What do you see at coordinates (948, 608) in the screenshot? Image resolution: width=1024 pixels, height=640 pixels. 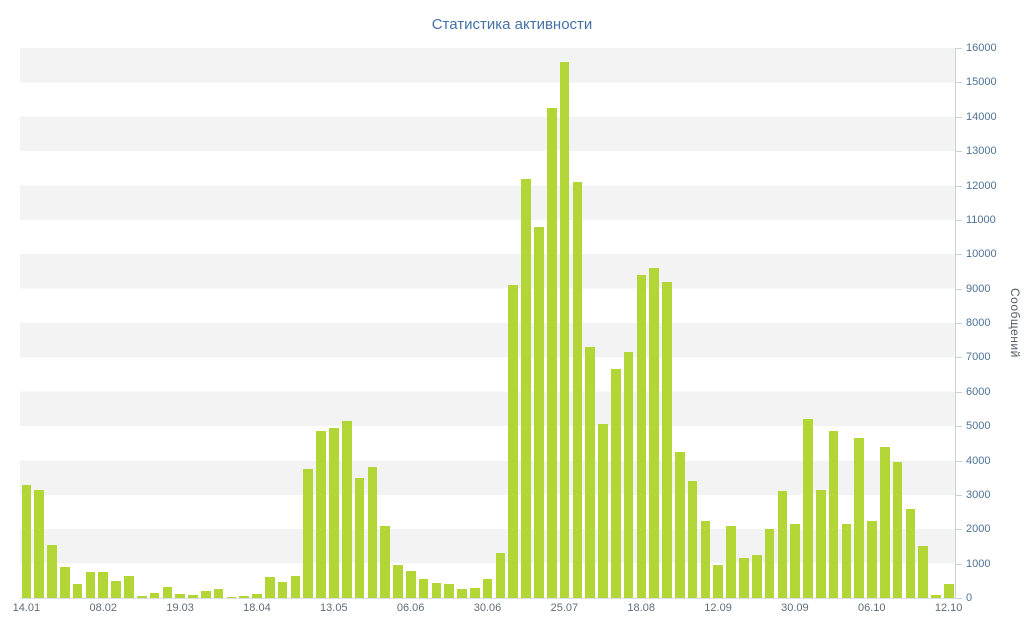 I see `x-tick-label: 12.10` at bounding box center [948, 608].